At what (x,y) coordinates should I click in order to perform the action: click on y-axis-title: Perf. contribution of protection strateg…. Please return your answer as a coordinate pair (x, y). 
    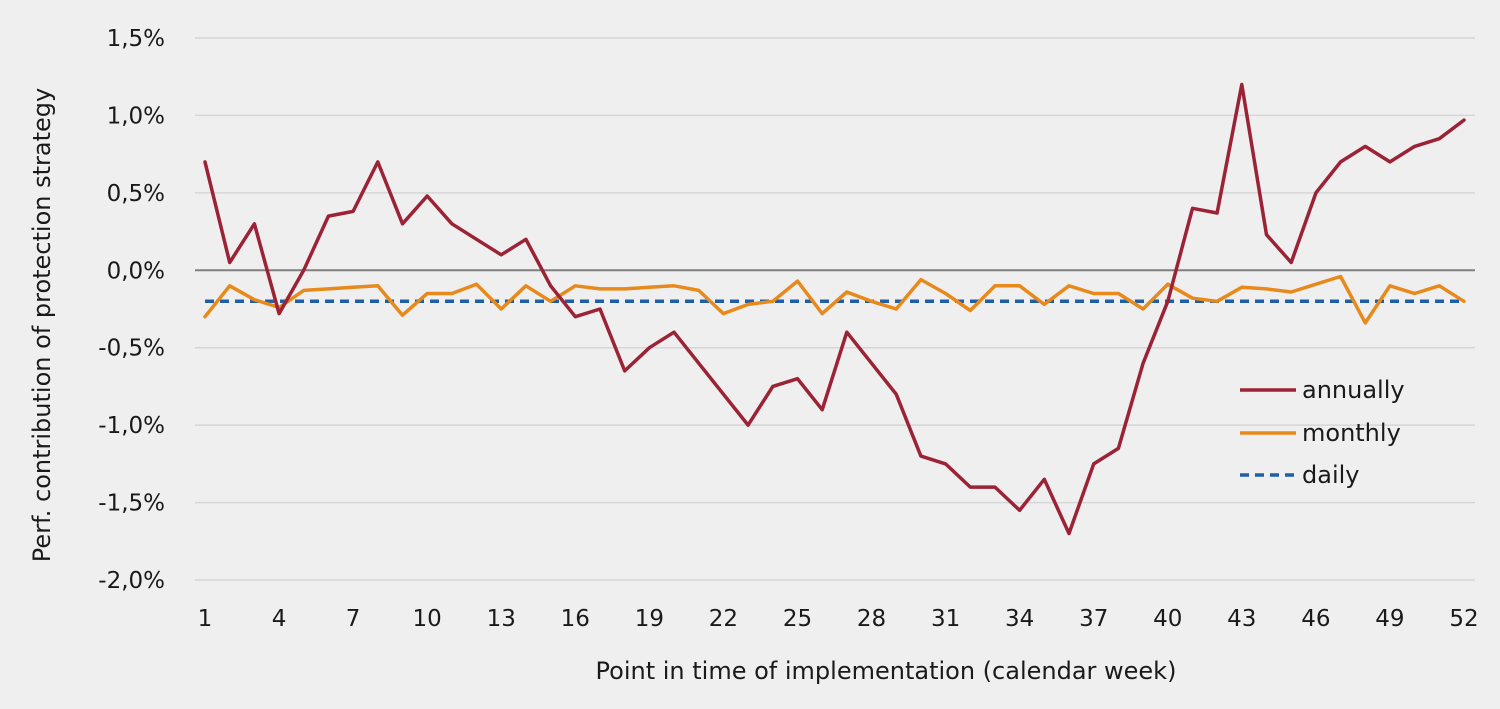
    Looking at the image, I should click on (42, 325).